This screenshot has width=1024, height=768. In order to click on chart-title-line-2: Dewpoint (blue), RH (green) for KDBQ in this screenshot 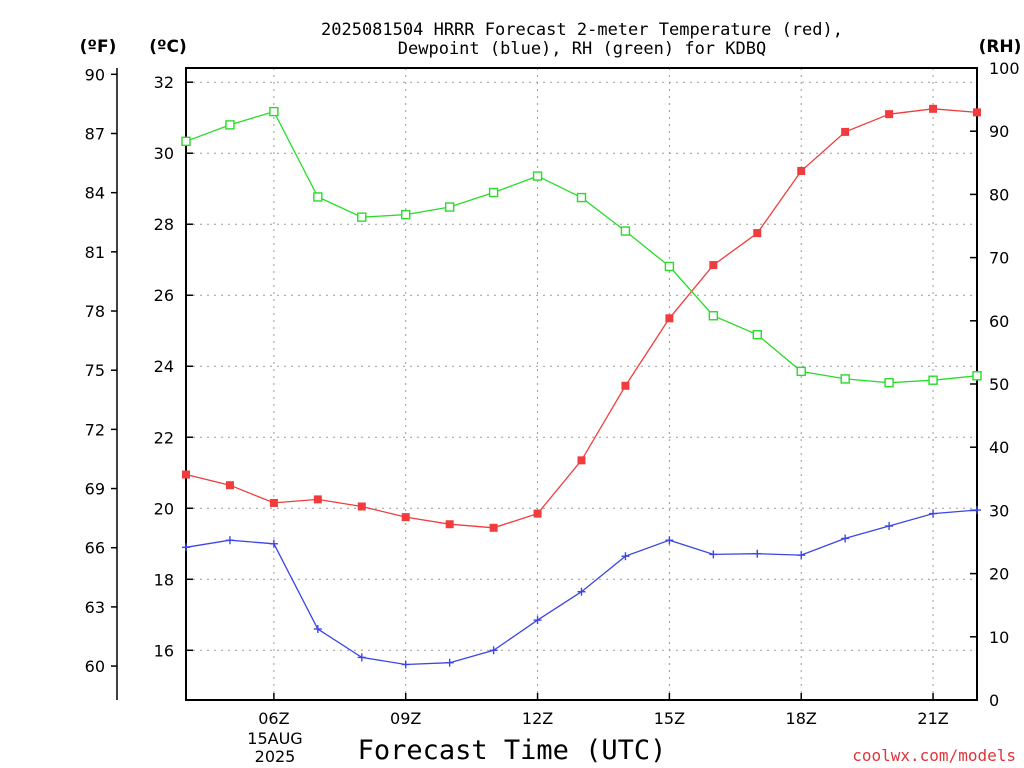, I will do `click(582, 49)`.